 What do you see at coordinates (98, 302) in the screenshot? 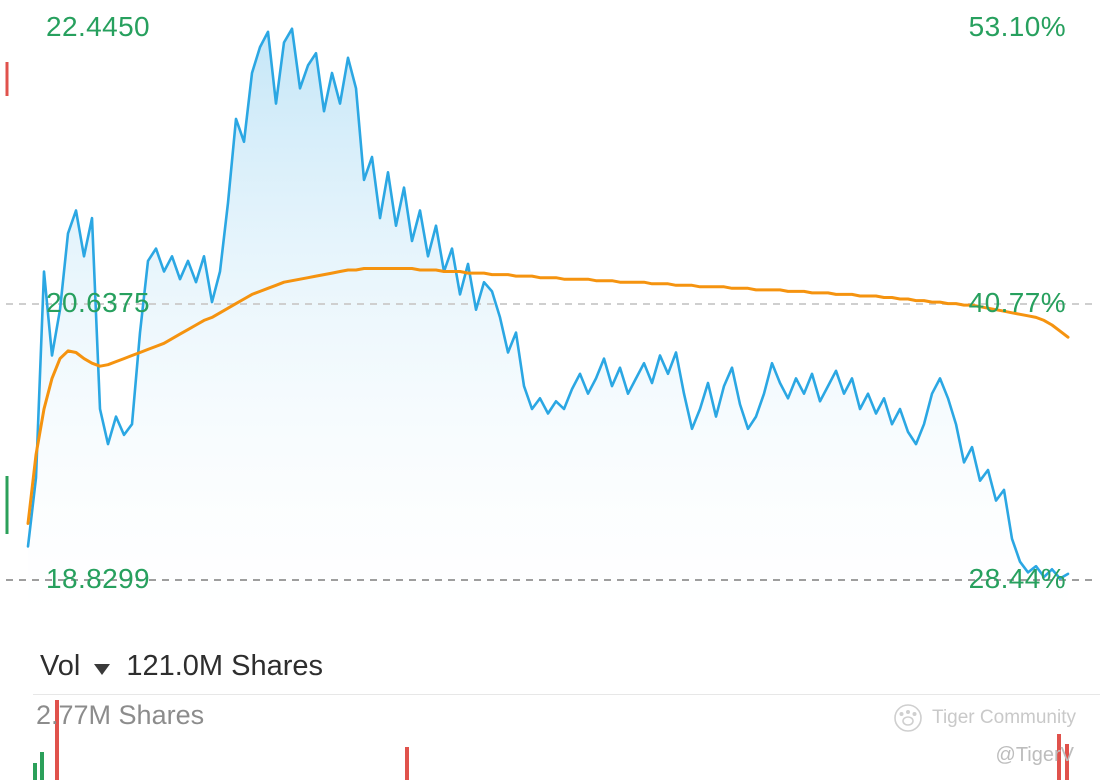
I see `price-label-mid: 20.6375` at bounding box center [98, 302].